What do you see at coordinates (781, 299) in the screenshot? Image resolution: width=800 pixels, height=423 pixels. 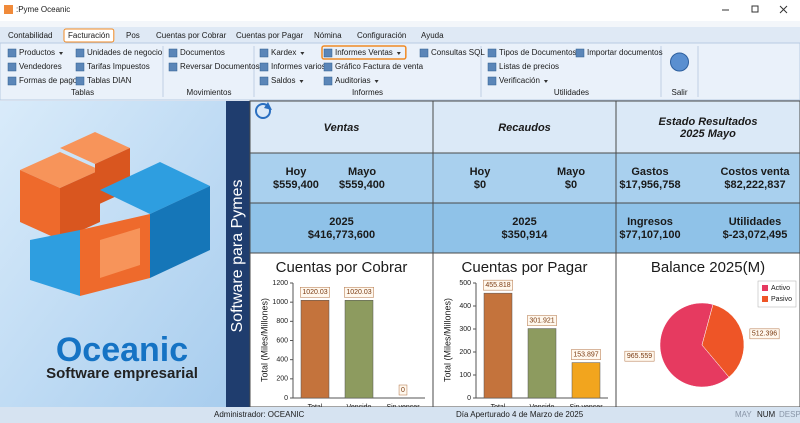 I see `legend-label: Pasivo` at bounding box center [781, 299].